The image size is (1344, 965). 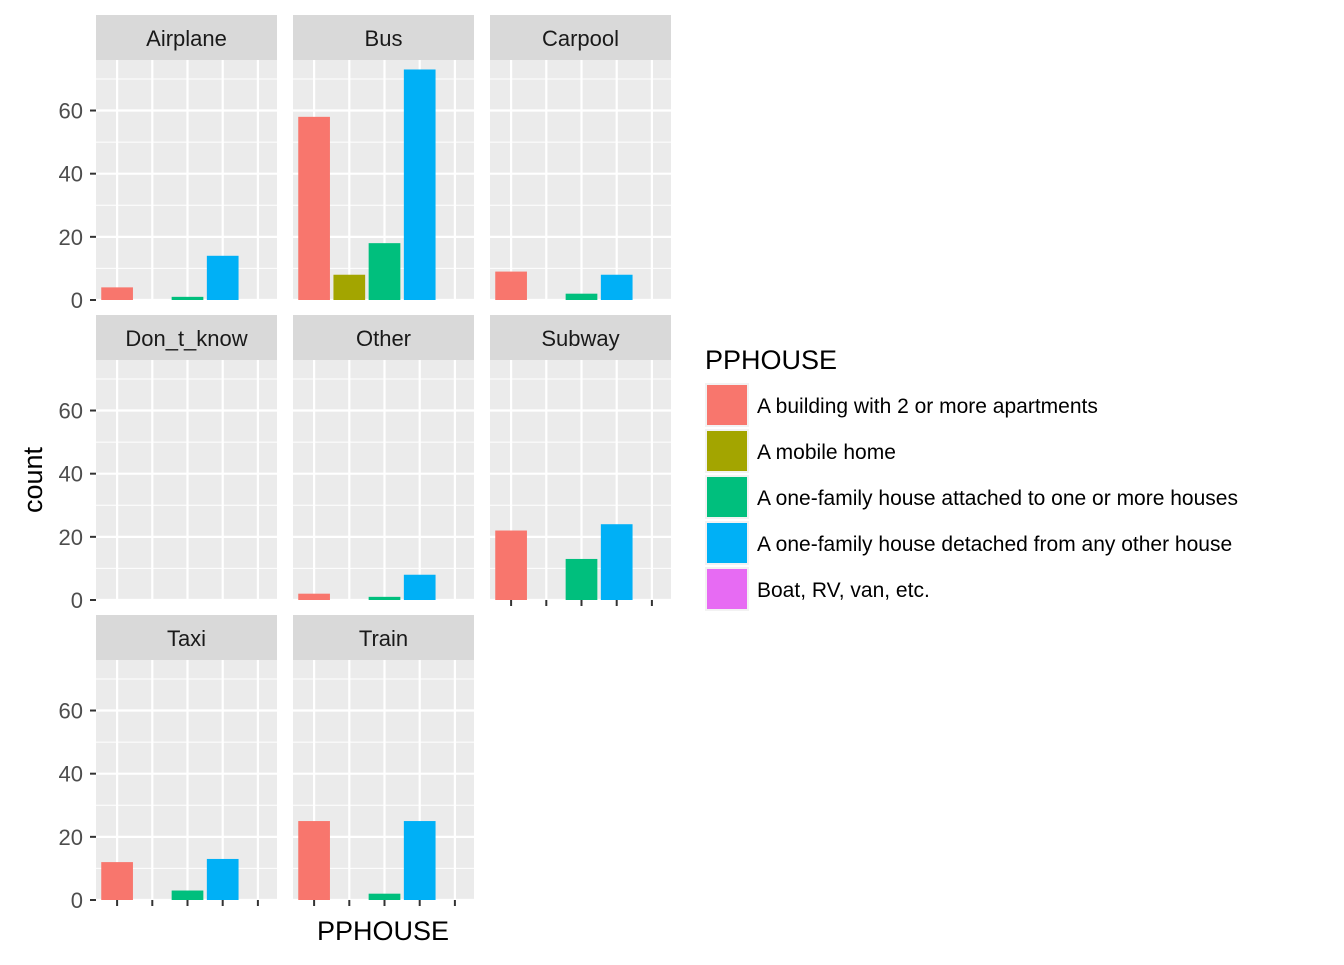 I want to click on facet-strip-label: Subway, so click(x=580, y=338).